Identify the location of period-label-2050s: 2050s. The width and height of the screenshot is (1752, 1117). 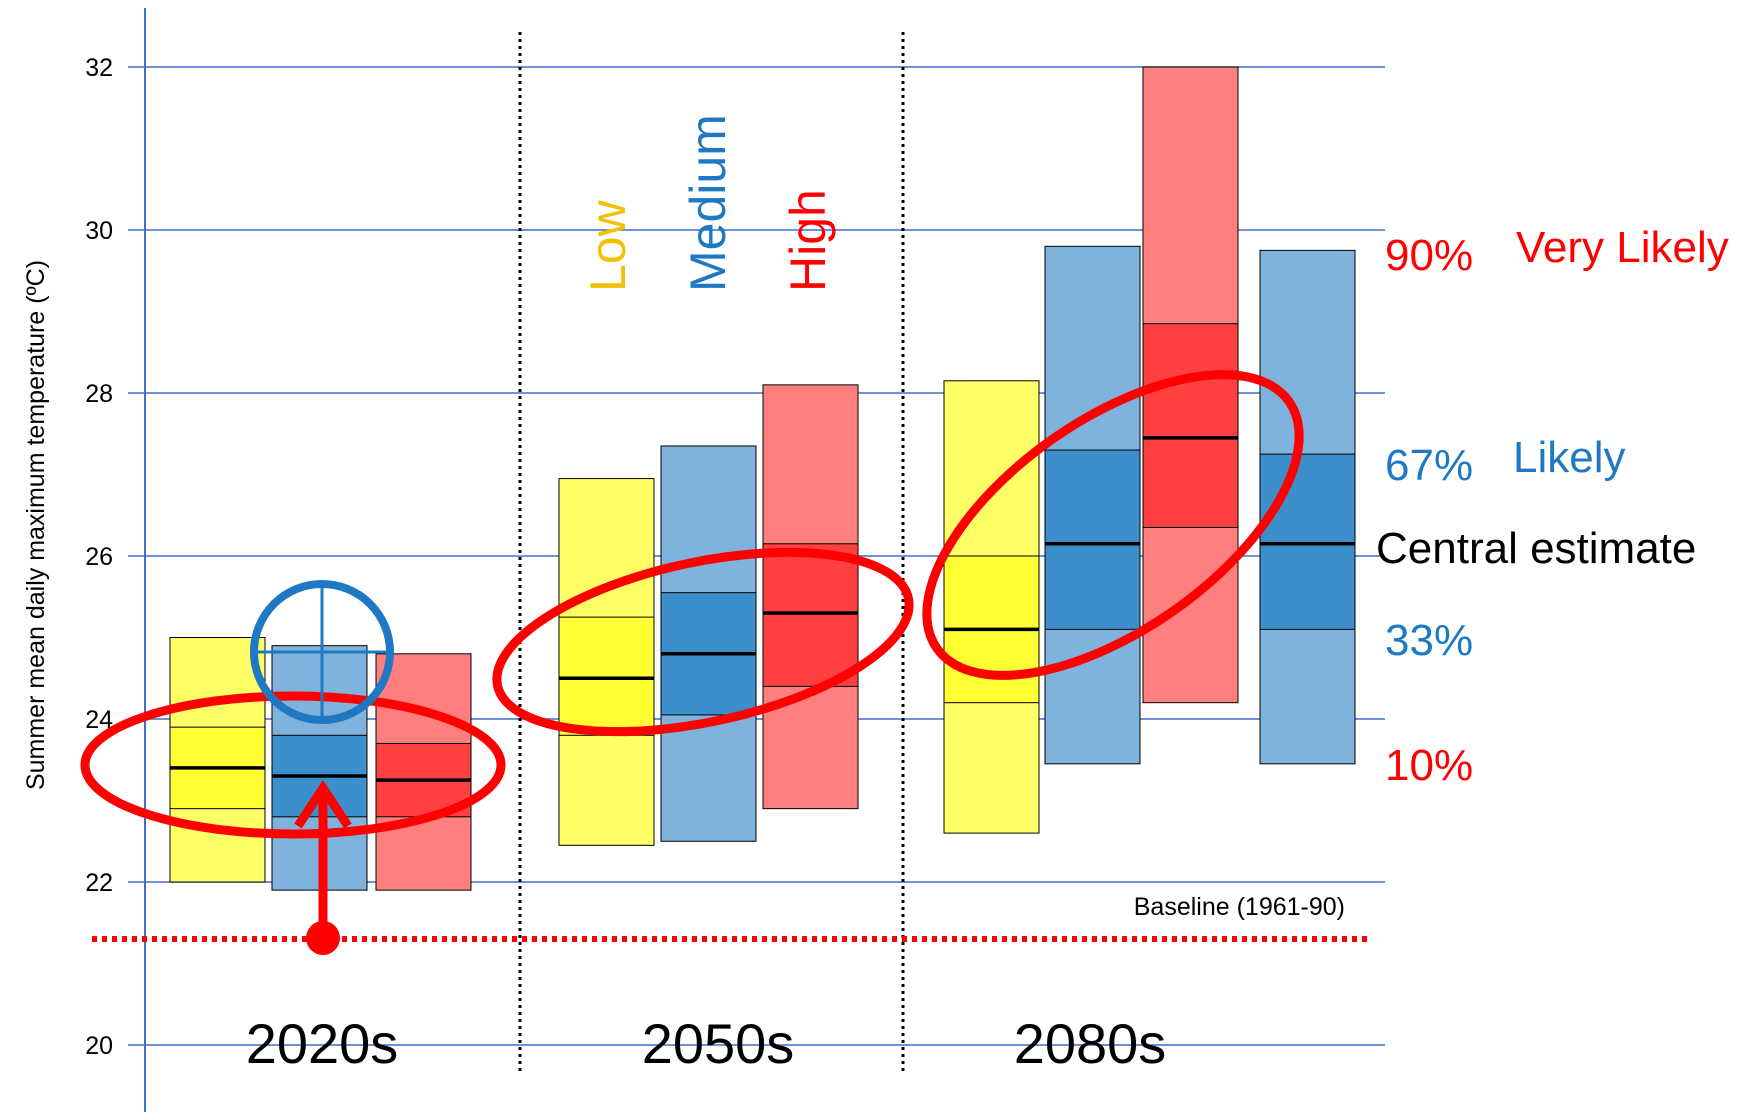
(718, 1043).